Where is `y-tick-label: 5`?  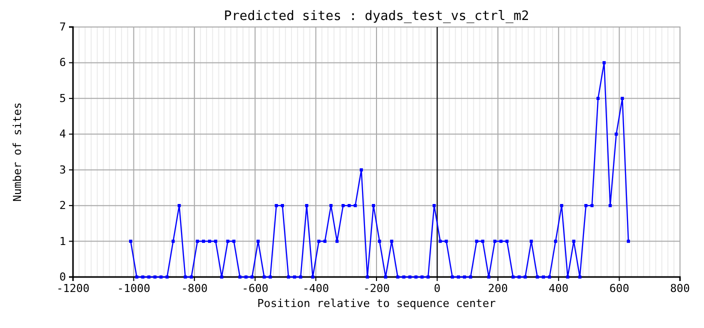
y-tick-label: 5 is located at coordinates (62, 98).